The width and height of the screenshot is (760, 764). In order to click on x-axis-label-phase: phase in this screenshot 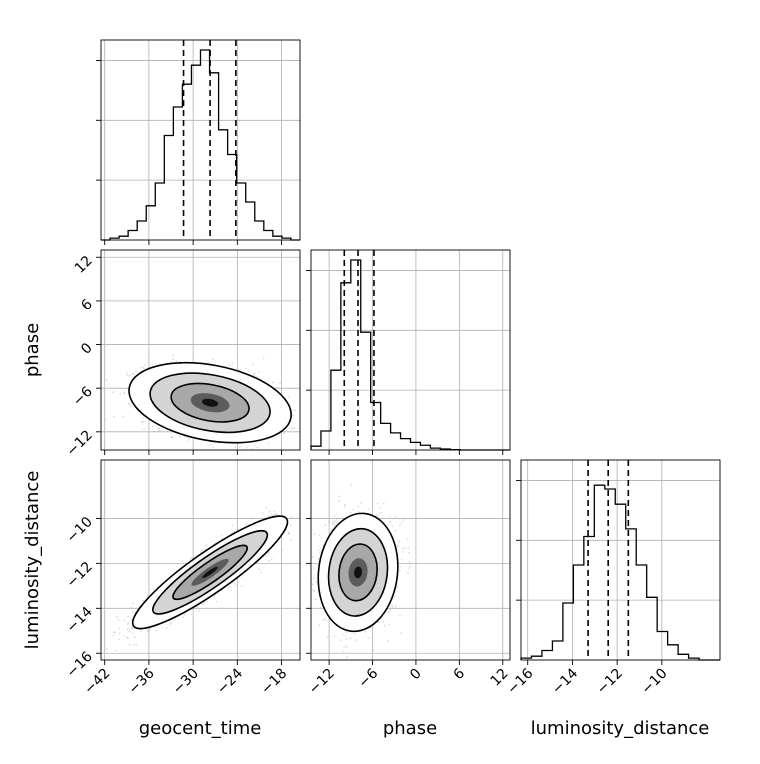, I will do `click(410, 728)`.